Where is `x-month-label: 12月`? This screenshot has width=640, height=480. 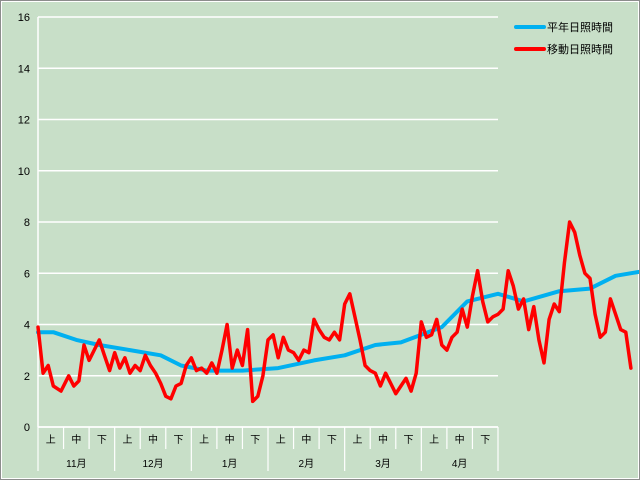
x-month-label: 12月 is located at coordinates (152, 464).